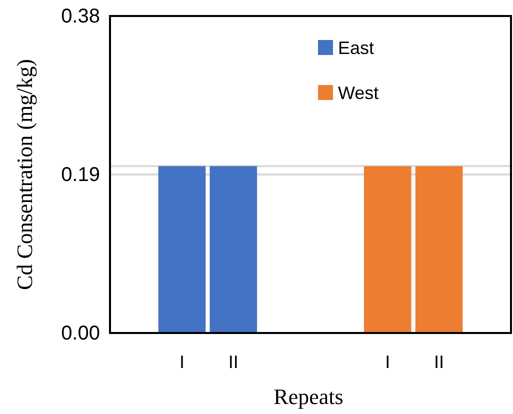 The height and width of the screenshot is (414, 513). What do you see at coordinates (356, 48) in the screenshot?
I see `legend-label: East` at bounding box center [356, 48].